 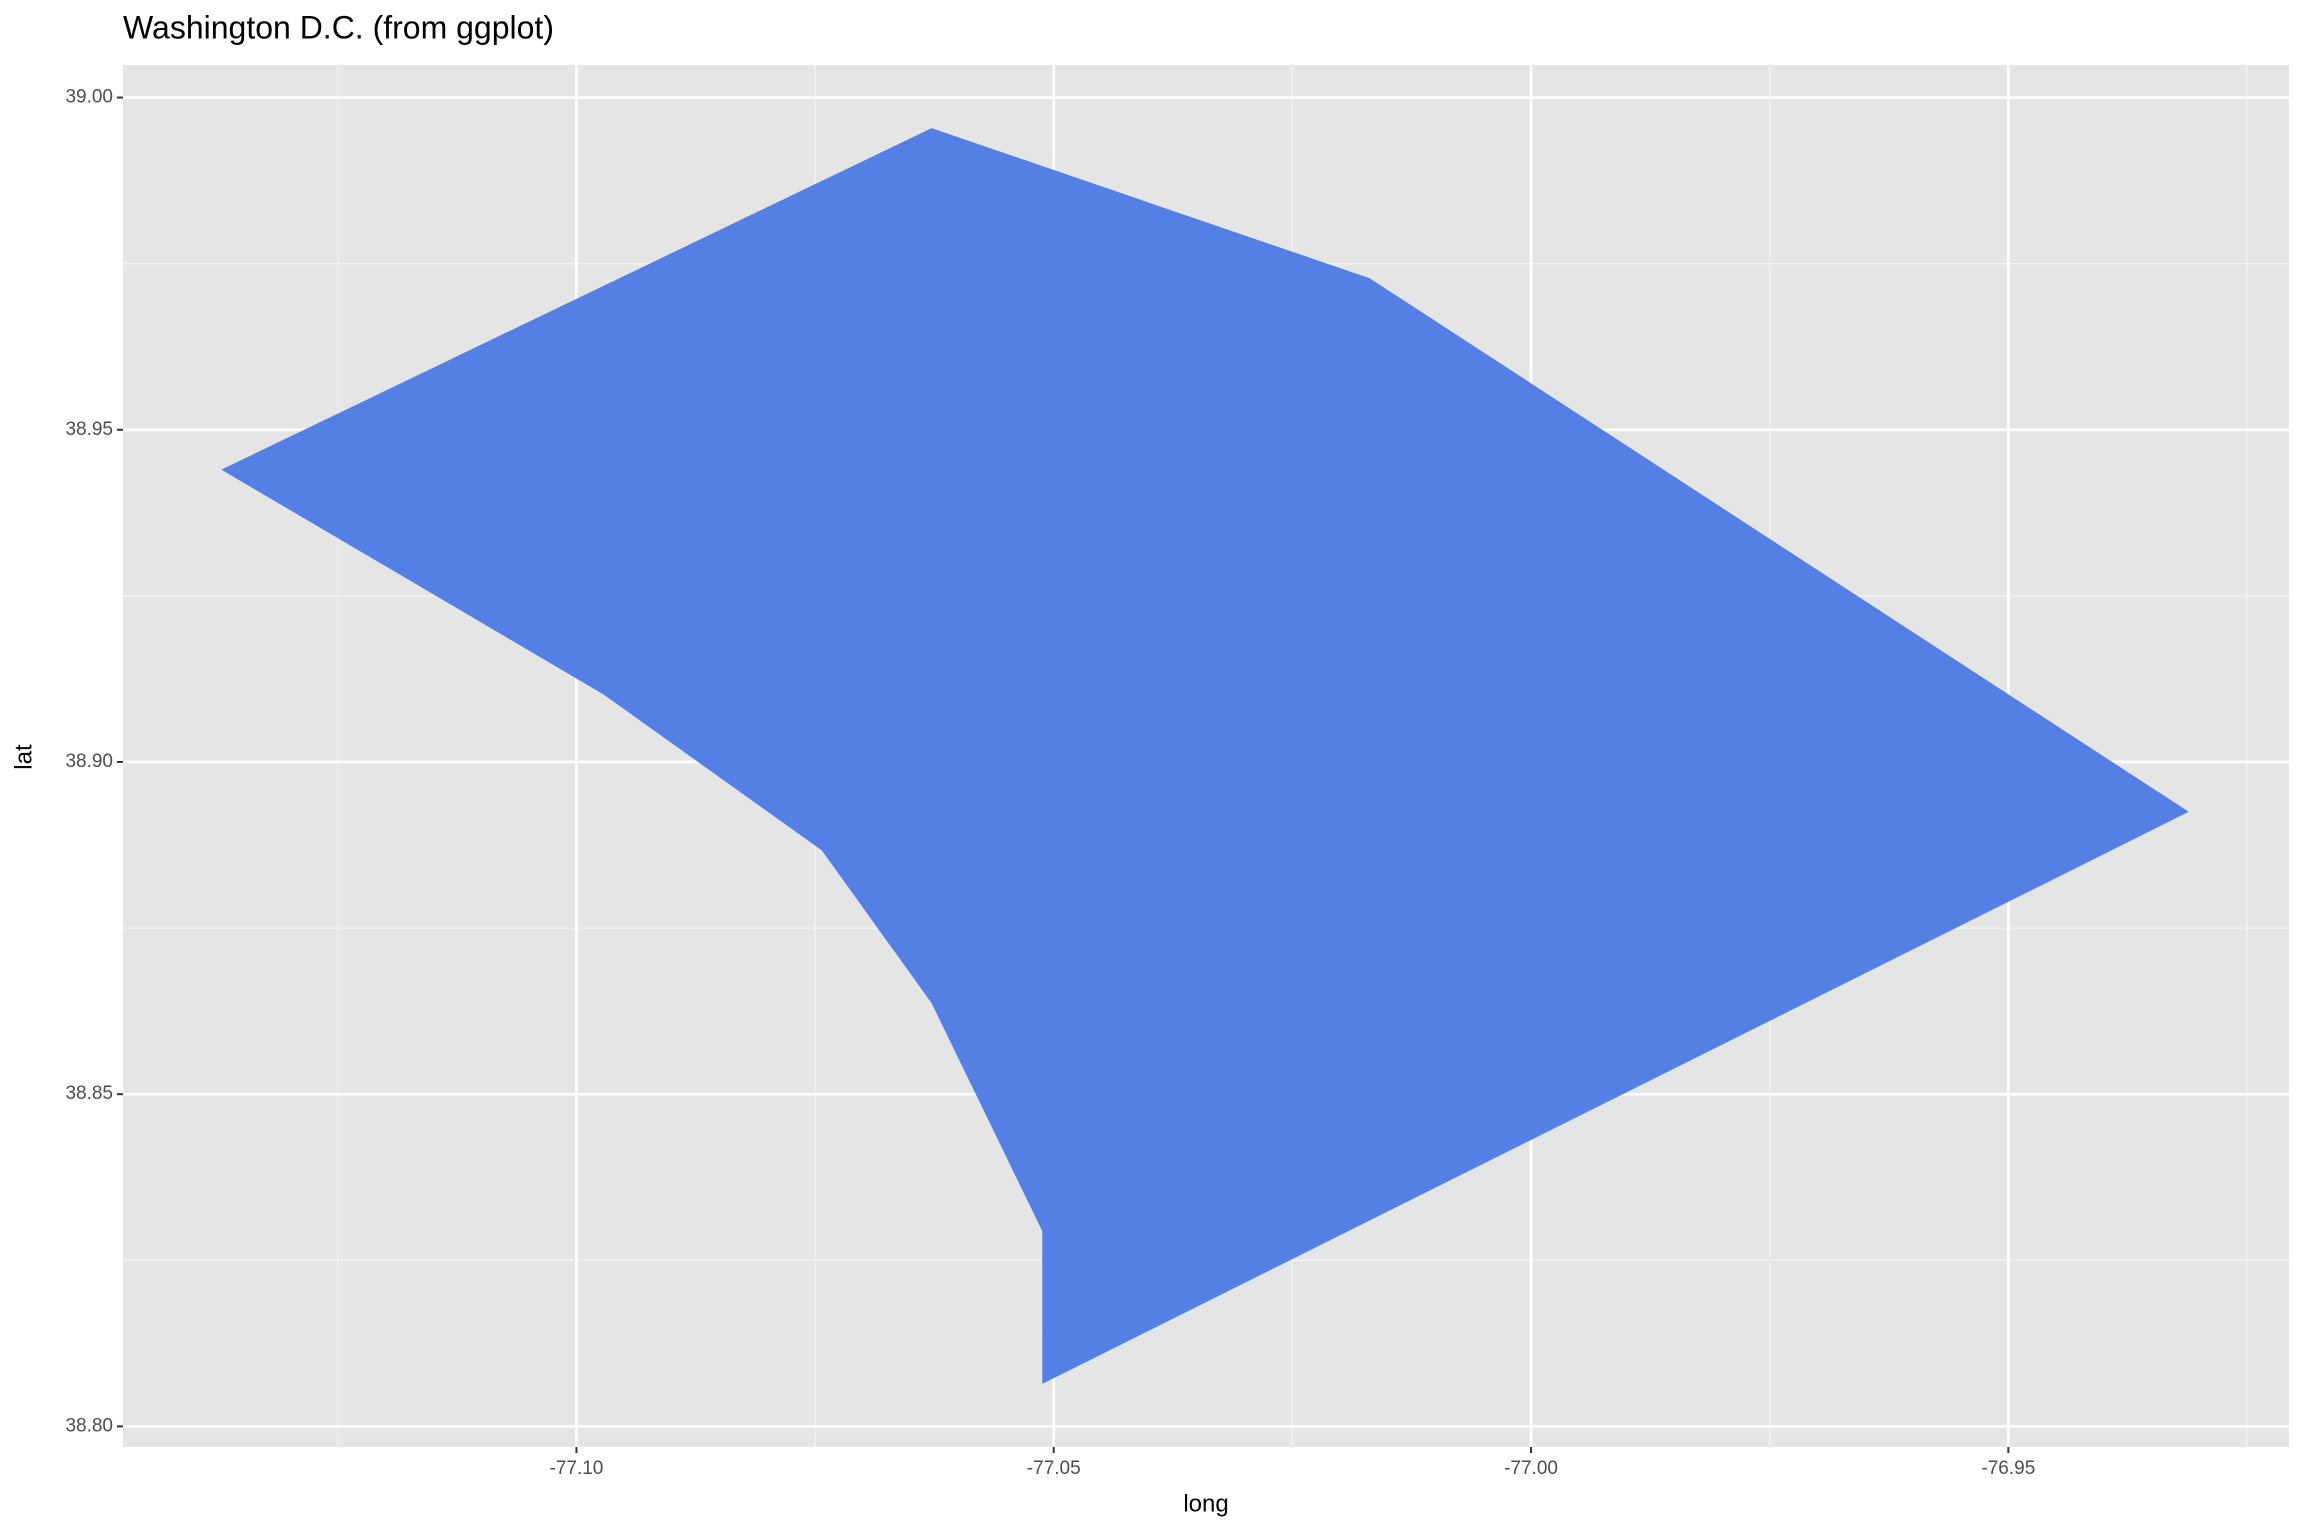 What do you see at coordinates (89, 761) in the screenshot?
I see `y-tick-label: 38.90` at bounding box center [89, 761].